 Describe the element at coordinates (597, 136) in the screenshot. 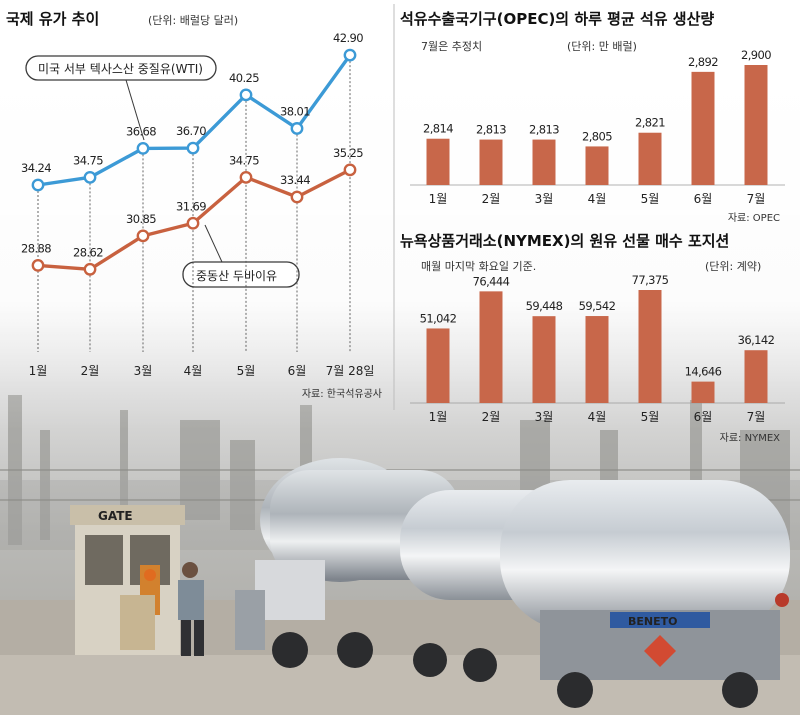

I see `bar-value-label: 2,805` at that location.